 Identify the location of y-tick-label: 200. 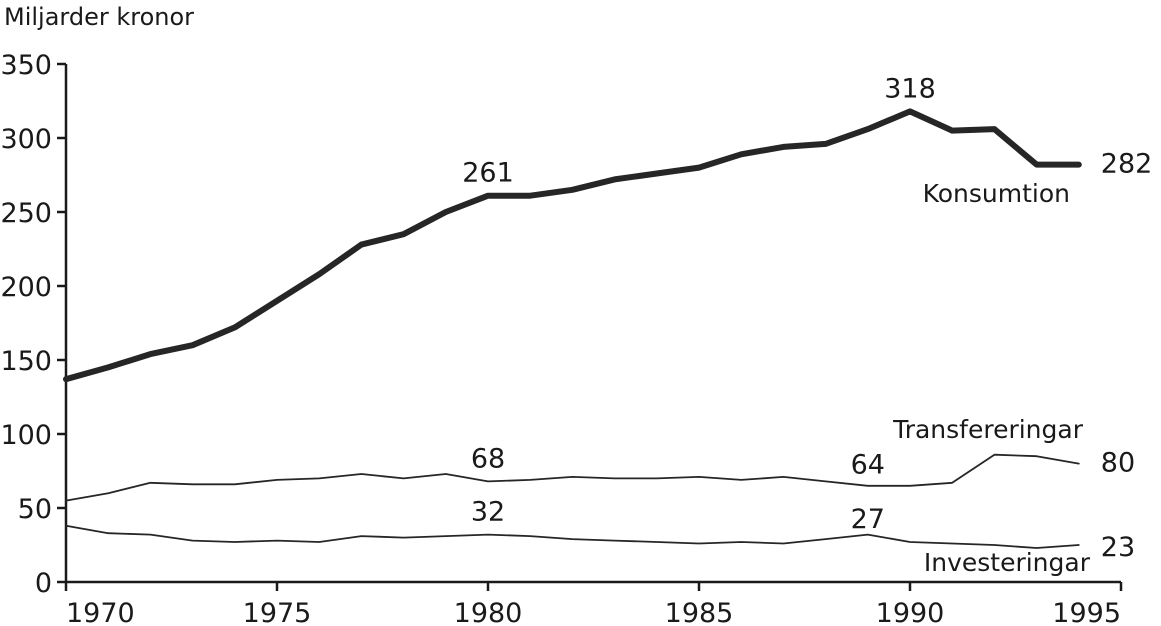
(26, 287).